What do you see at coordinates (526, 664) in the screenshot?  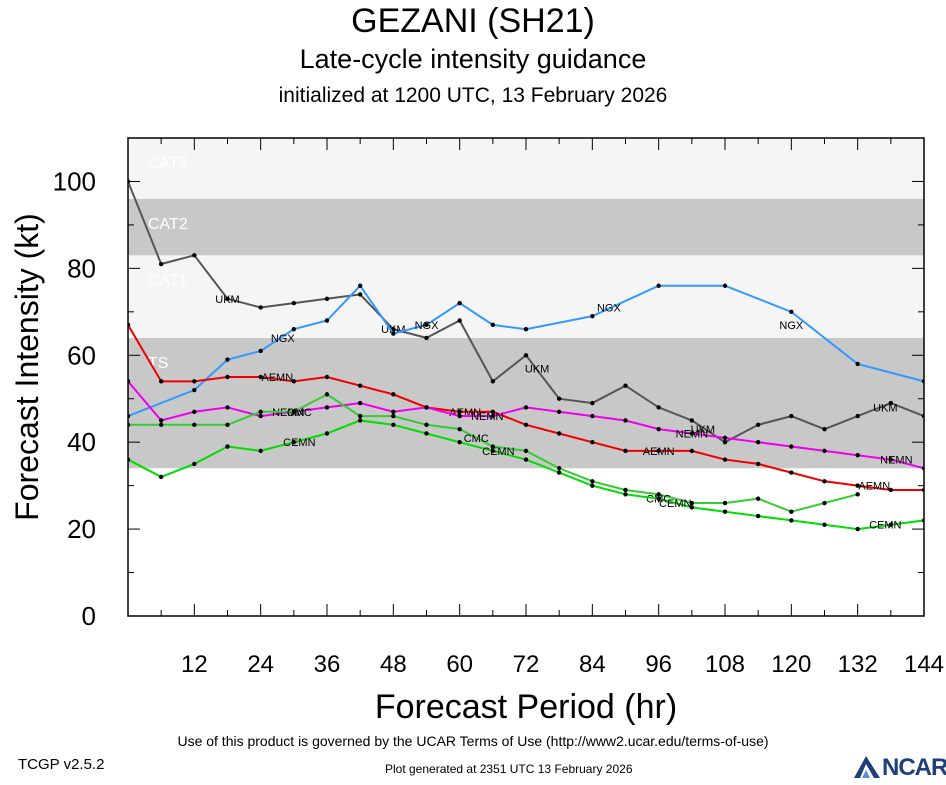 I see `x-tick-label: 72` at bounding box center [526, 664].